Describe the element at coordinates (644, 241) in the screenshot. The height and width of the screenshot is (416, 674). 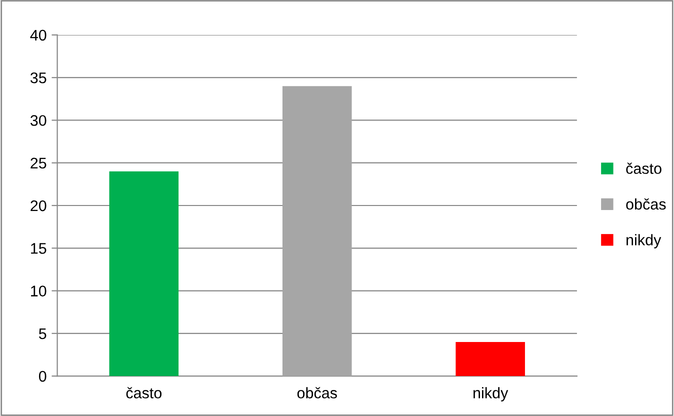
I see `legend-label: nikdy` at that location.